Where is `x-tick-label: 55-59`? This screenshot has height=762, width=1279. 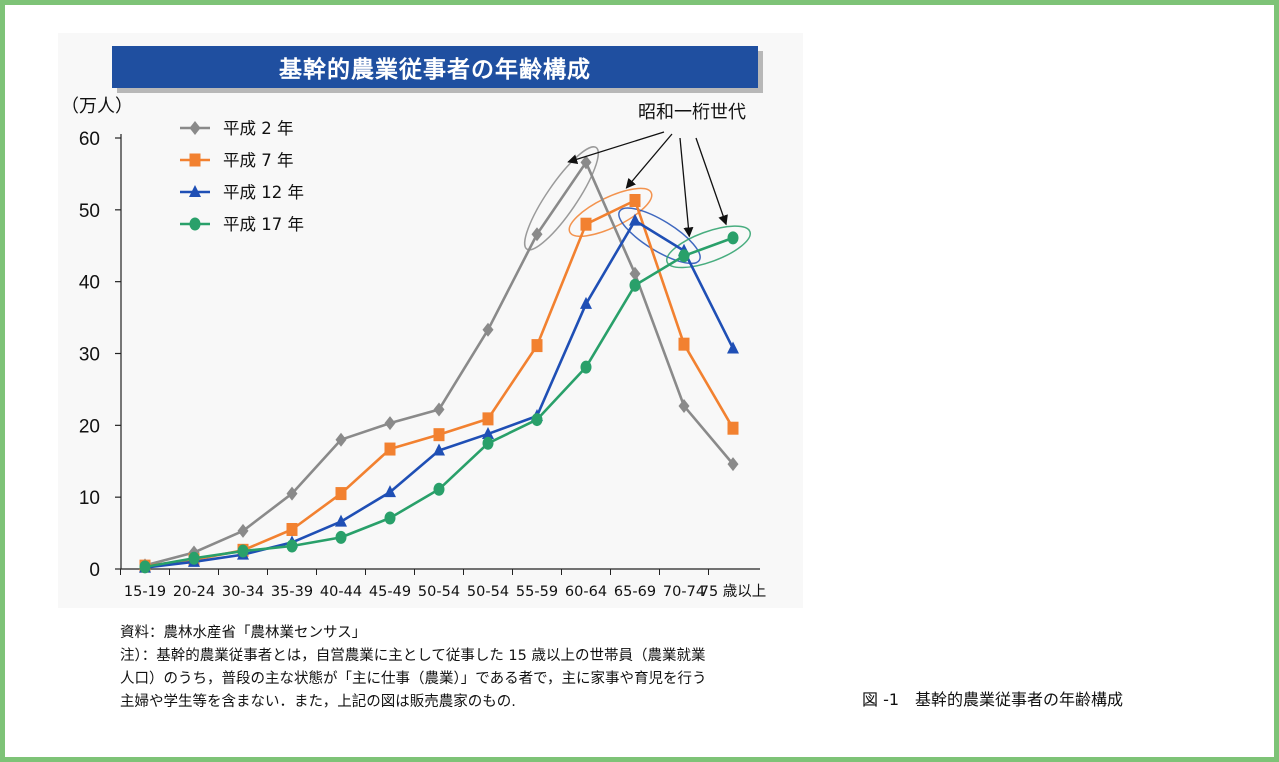 x-tick-label: 55-59 is located at coordinates (537, 592).